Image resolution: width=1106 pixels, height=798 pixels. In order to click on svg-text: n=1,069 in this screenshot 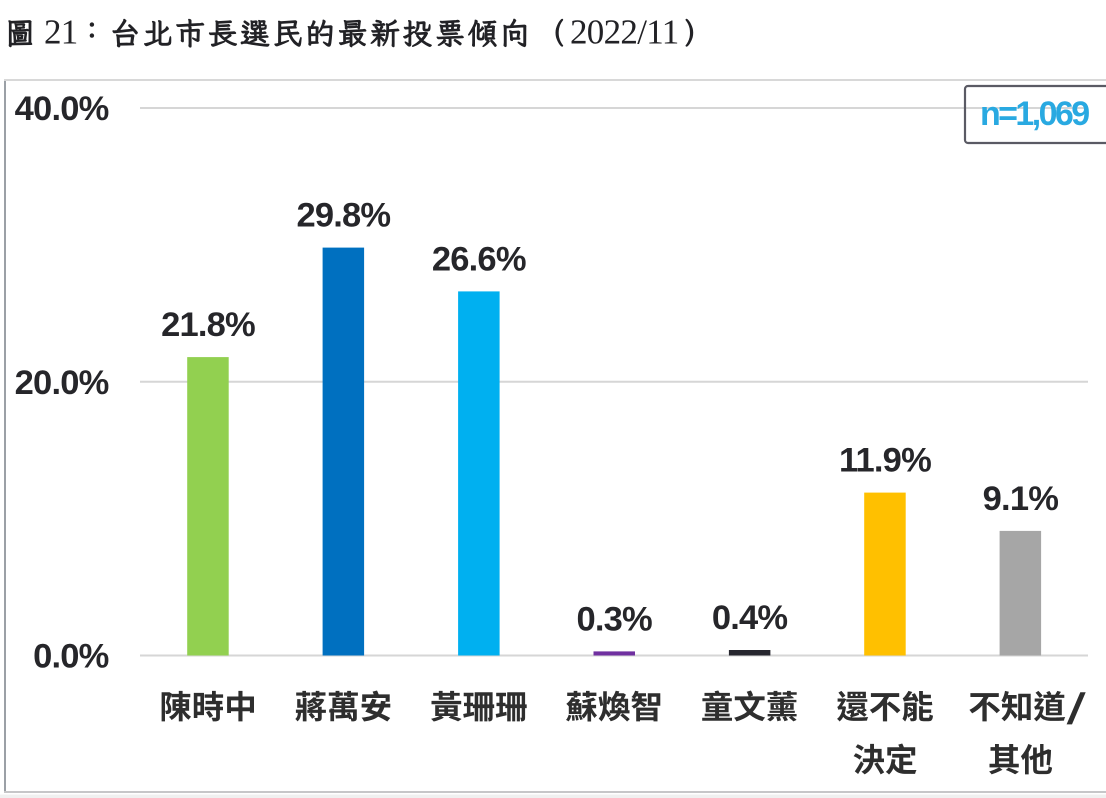, I will do `click(1034, 114)`.